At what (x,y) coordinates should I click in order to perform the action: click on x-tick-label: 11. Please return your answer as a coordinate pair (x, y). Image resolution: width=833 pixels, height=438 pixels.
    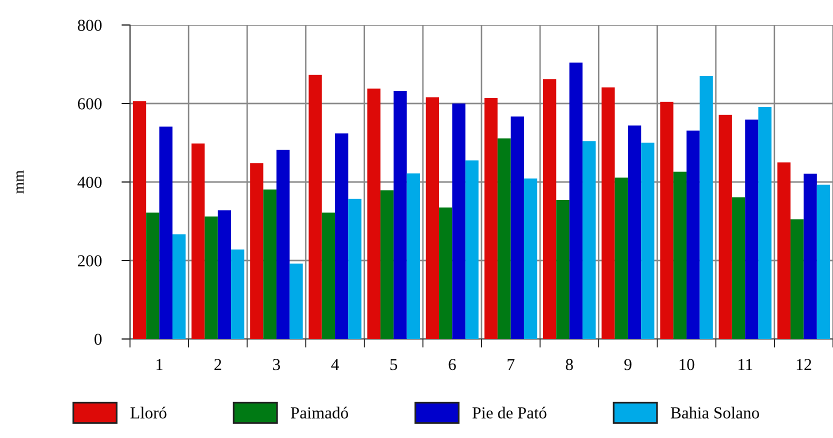
    Looking at the image, I should click on (745, 364).